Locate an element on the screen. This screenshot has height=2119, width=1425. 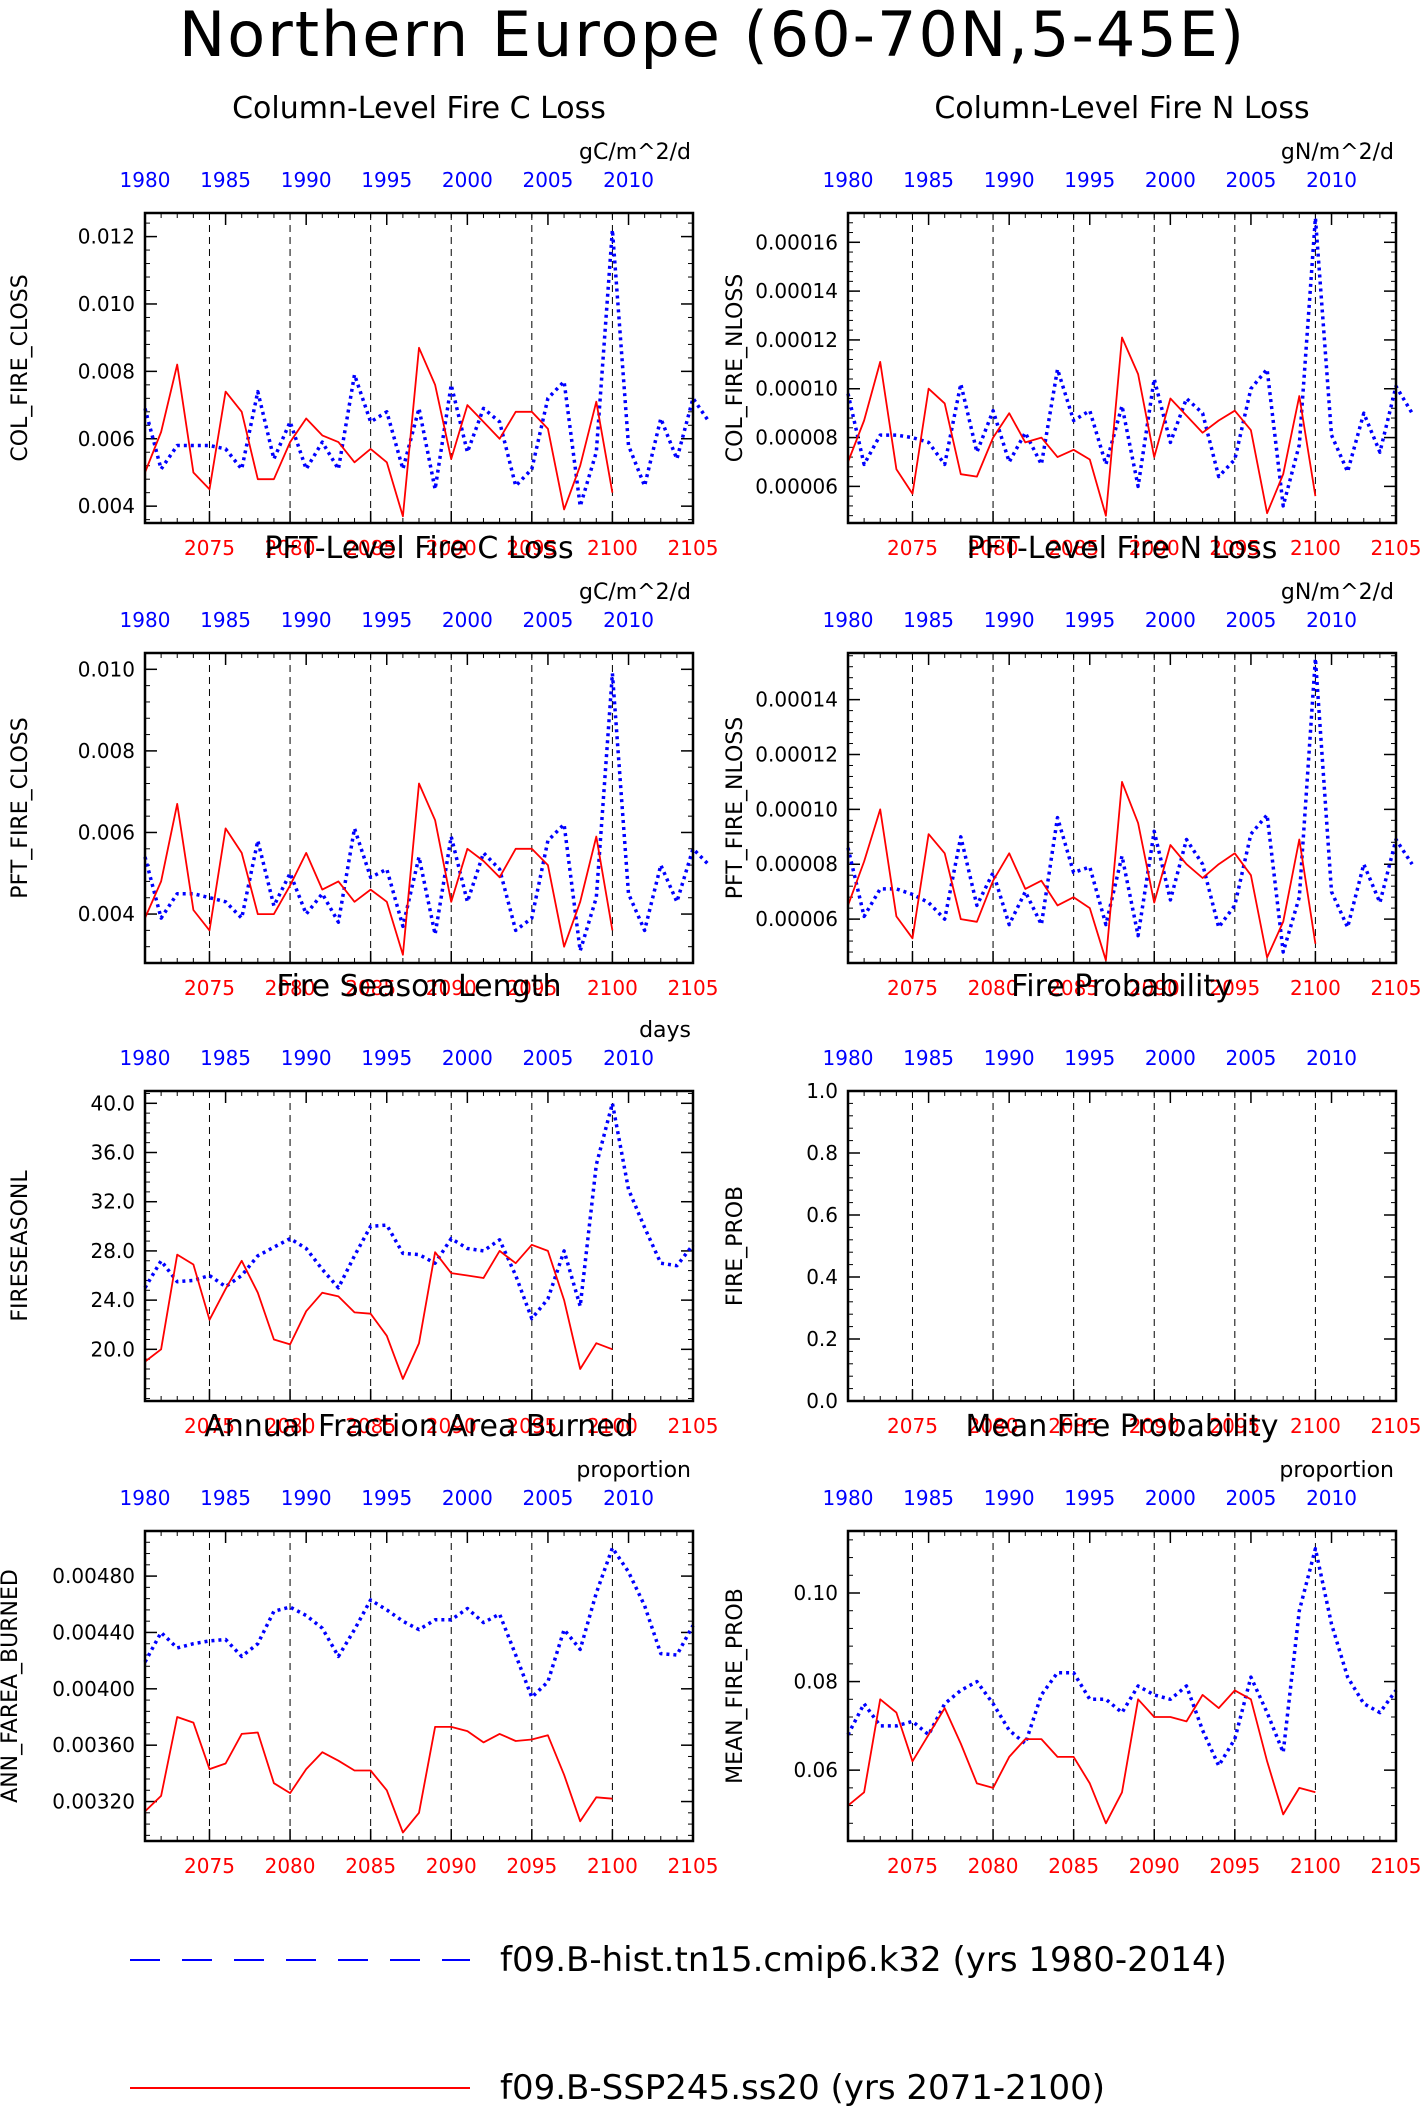
units-label: proportion is located at coordinates (1336, 1470).